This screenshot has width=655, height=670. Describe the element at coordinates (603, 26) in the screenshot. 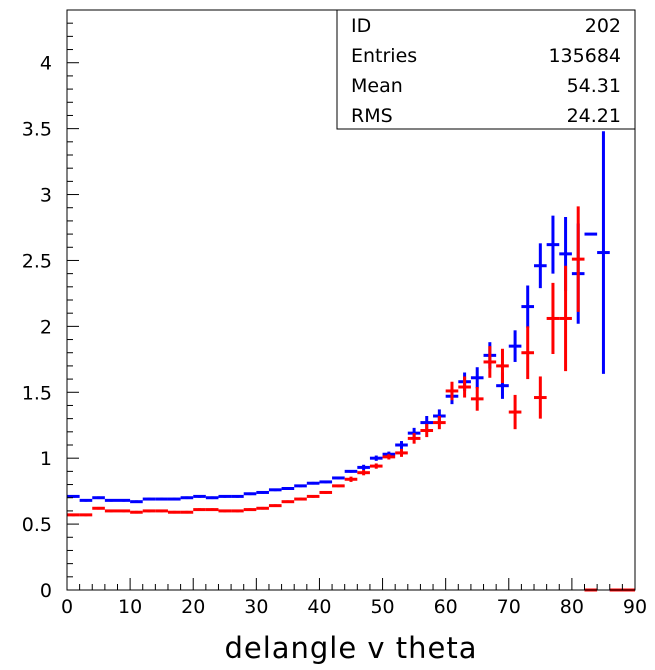

I see `stats-value: 202` at that location.